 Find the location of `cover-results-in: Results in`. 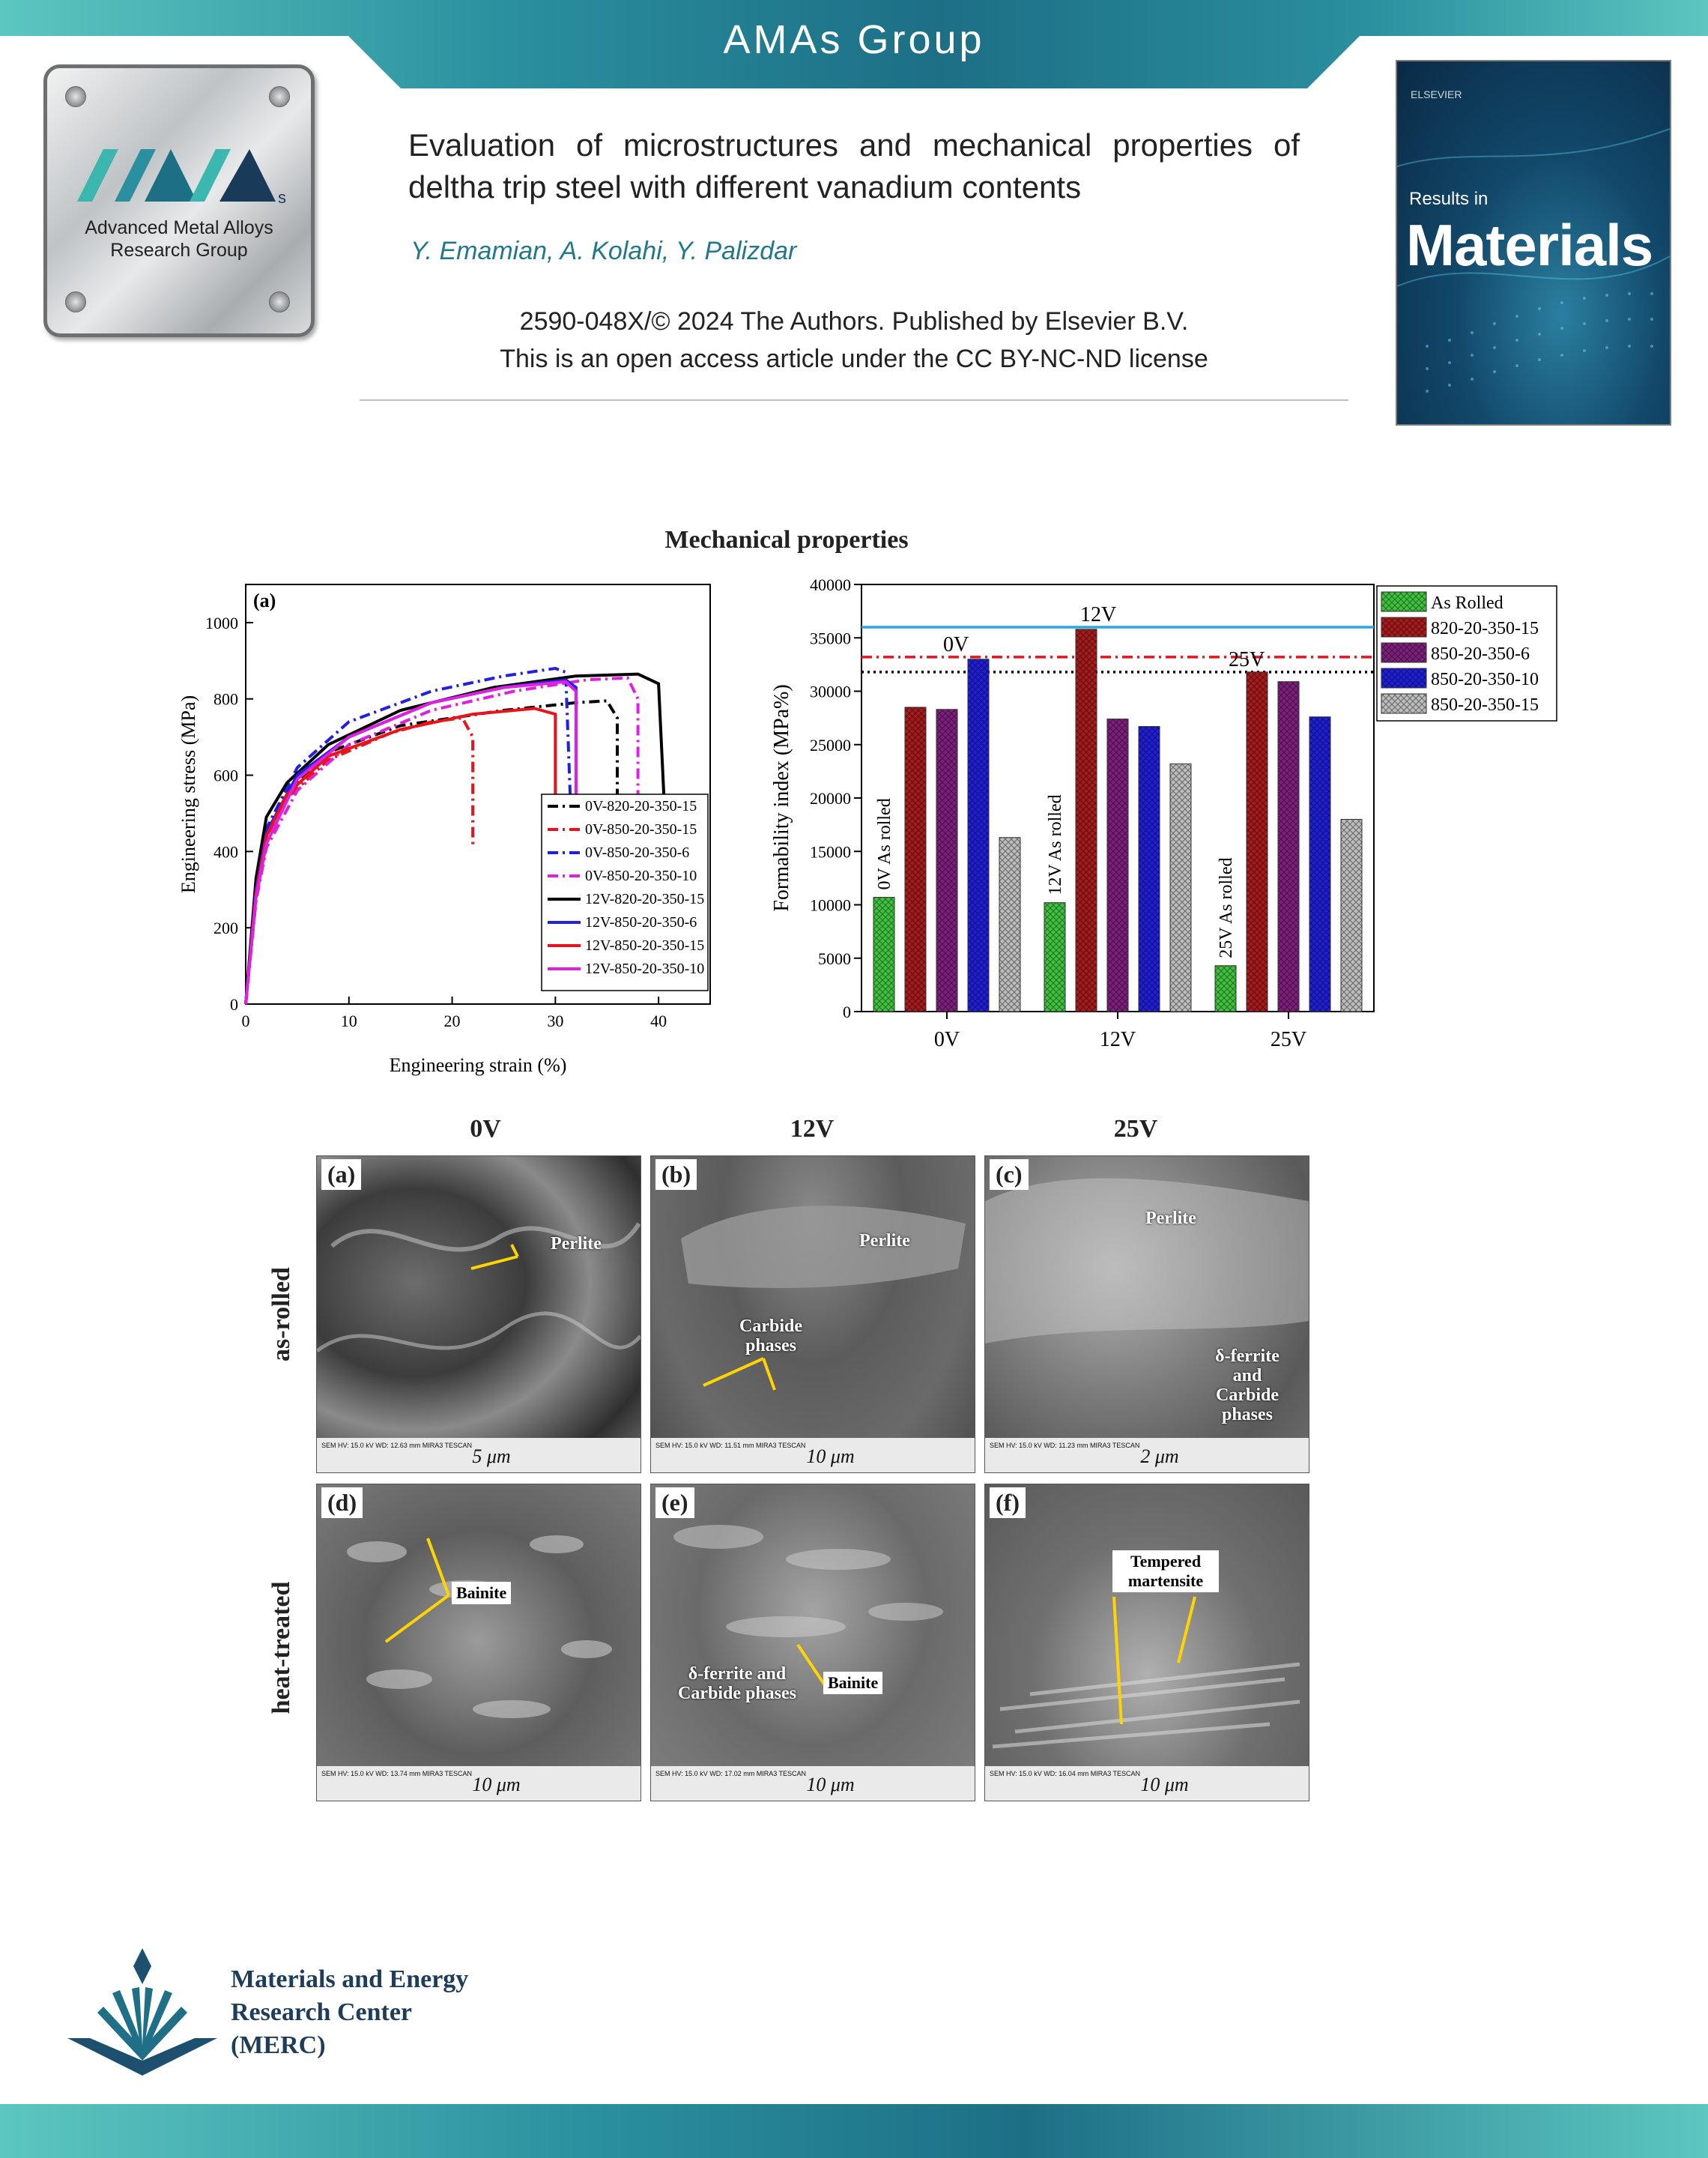

cover-results-in: Results in is located at coordinates (1449, 199).